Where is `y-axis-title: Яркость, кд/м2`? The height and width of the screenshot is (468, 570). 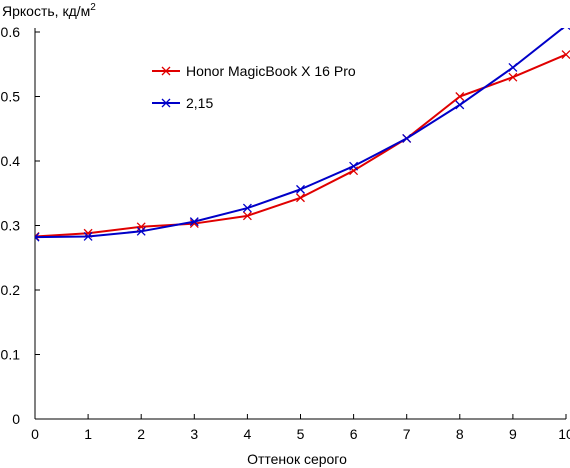 y-axis-title: Яркость, кд/м2 is located at coordinates (49, 10).